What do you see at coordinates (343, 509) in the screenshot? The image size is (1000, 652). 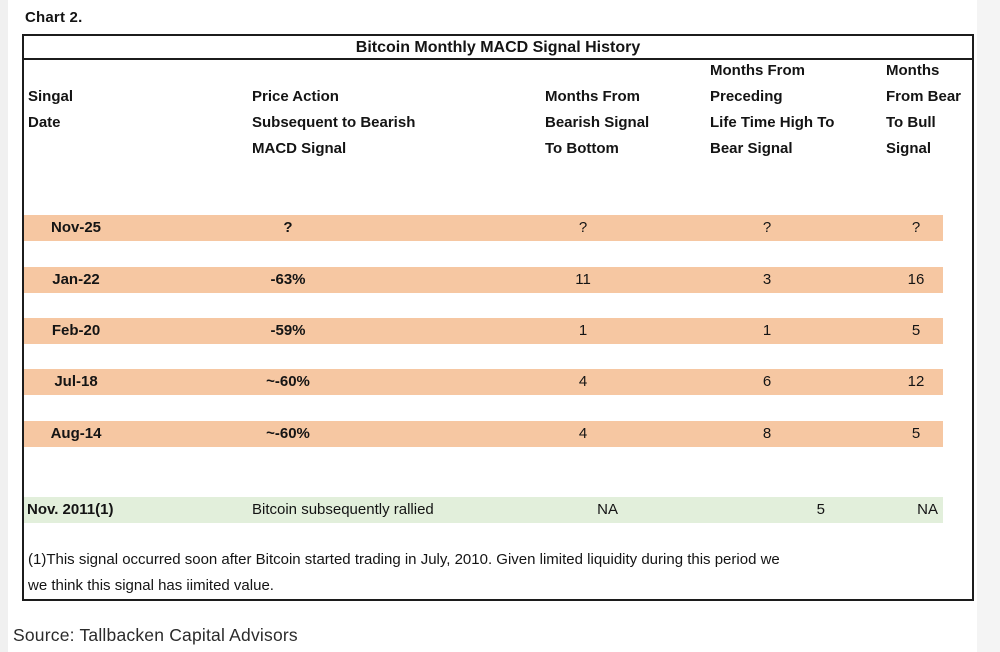 I see `cell-price-action: Bitcoin subsequently rallied` at bounding box center [343, 509].